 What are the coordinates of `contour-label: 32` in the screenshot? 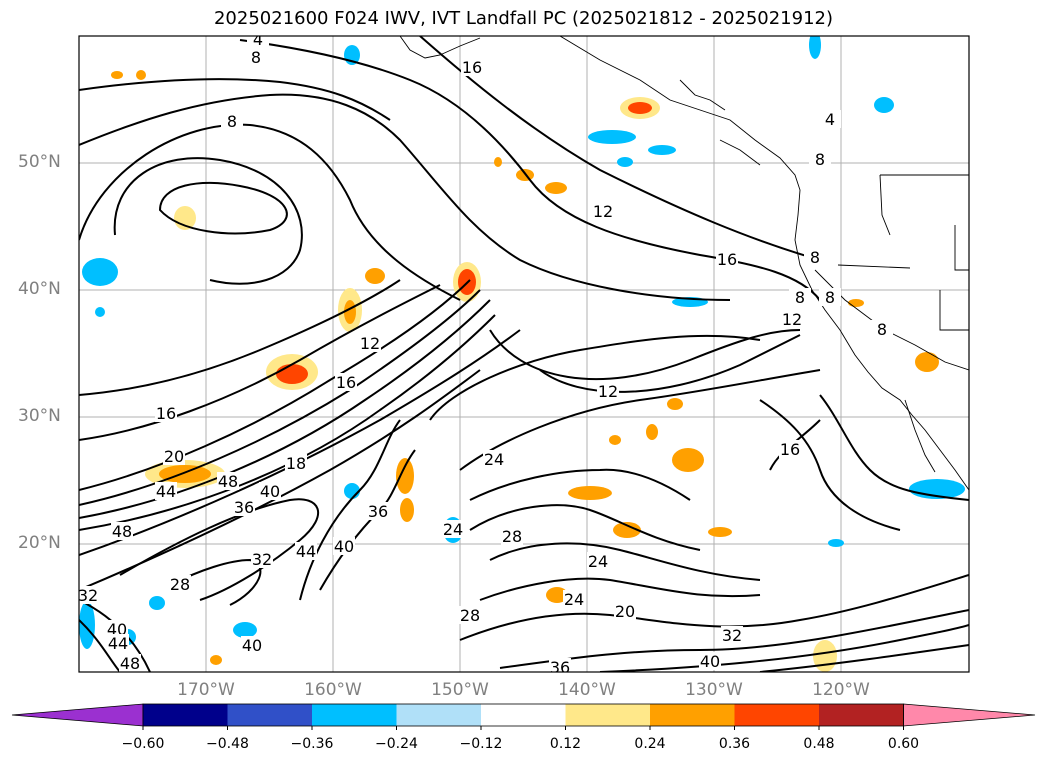 It's located at (732, 635).